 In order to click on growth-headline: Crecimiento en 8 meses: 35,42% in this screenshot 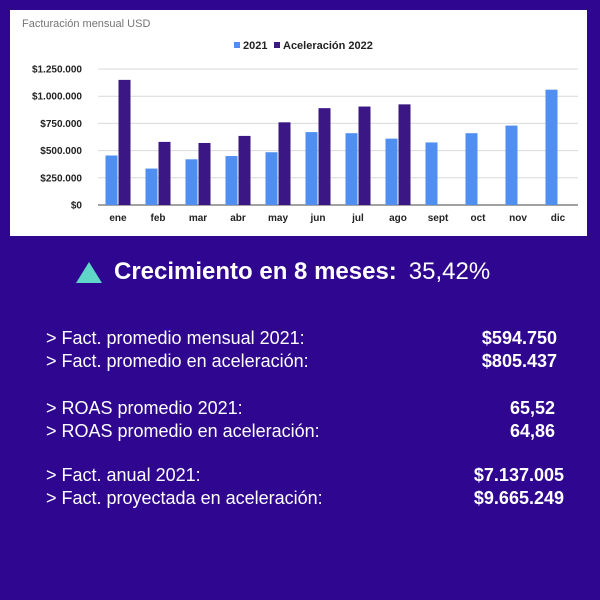, I will do `click(283, 272)`.